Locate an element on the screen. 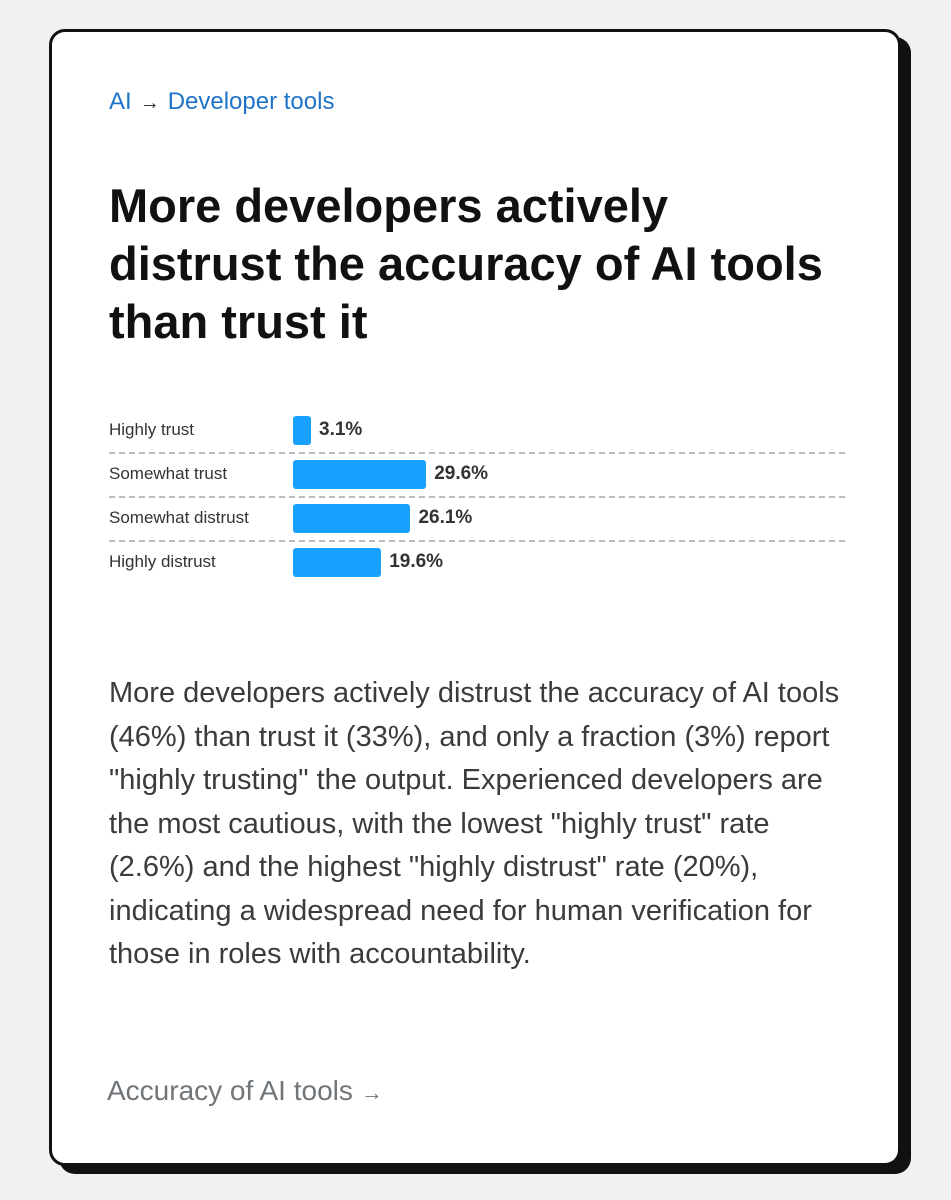 The width and height of the screenshot is (951, 1200). value-label: 19.6% is located at coordinates (416, 561).